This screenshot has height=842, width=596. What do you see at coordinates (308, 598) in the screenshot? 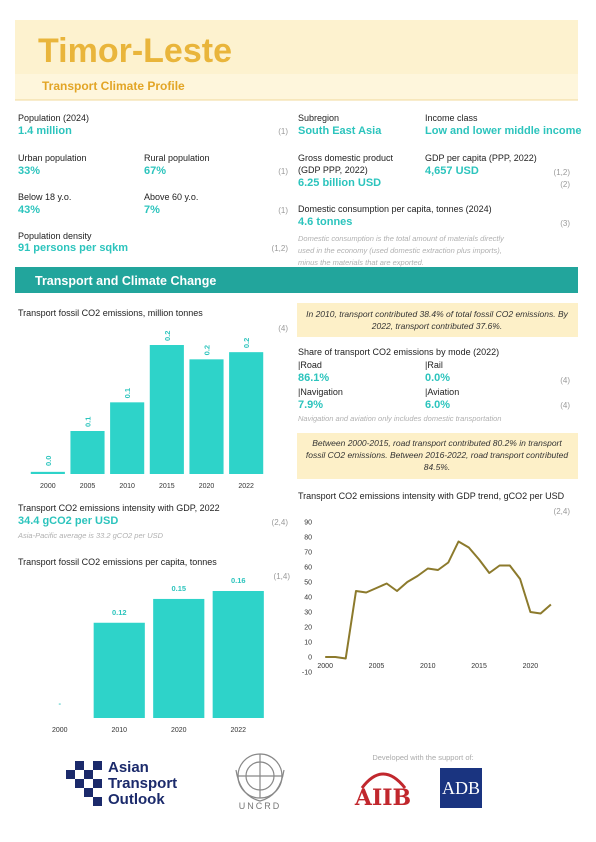
I see `y-tick-label: 40` at bounding box center [308, 598].